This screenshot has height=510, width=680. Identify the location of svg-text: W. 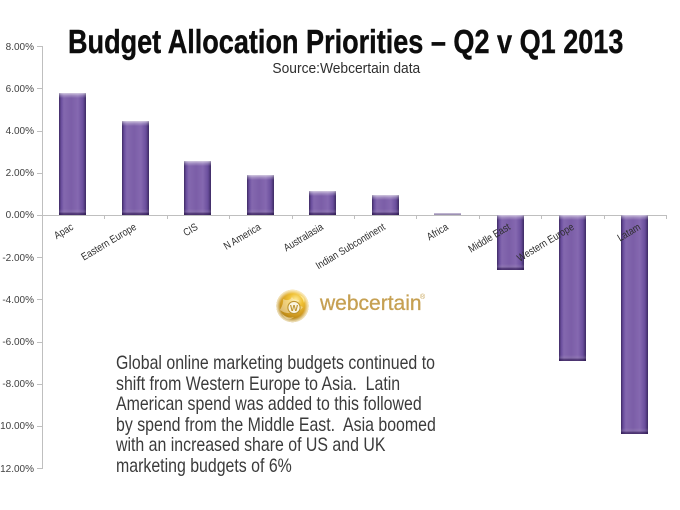
(294, 308).